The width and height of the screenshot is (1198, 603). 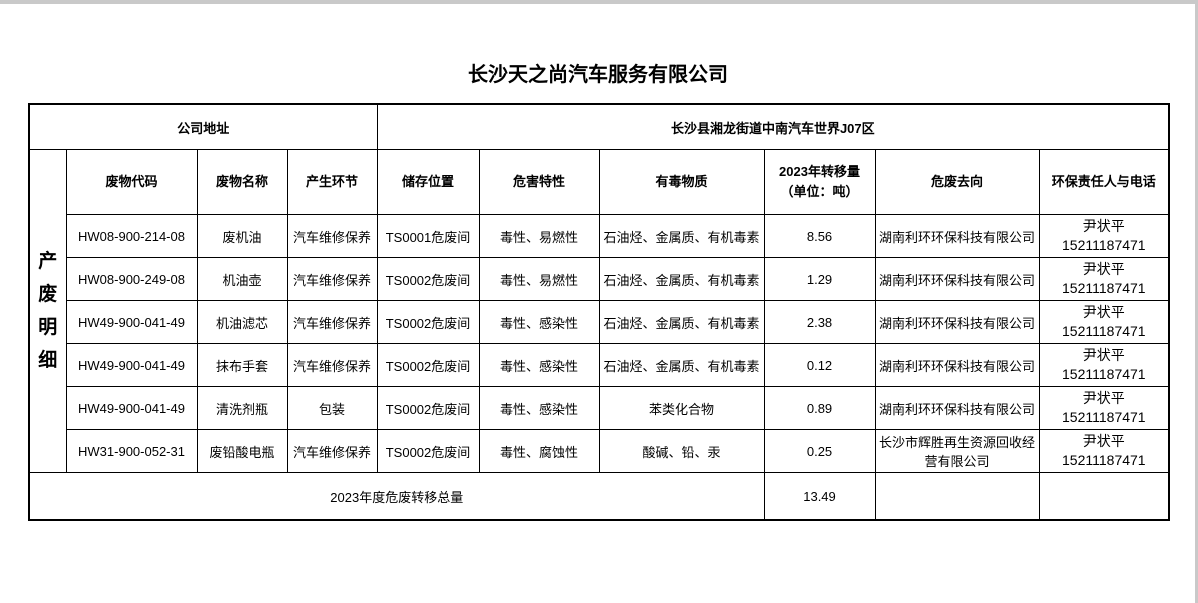 I want to click on header-toxic: 有毒物质, so click(x=681, y=182).